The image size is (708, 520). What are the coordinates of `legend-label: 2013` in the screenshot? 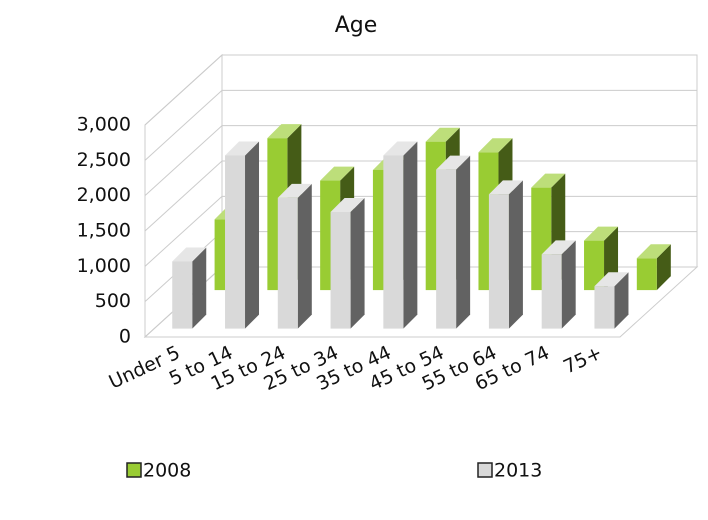 It's located at (518, 471).